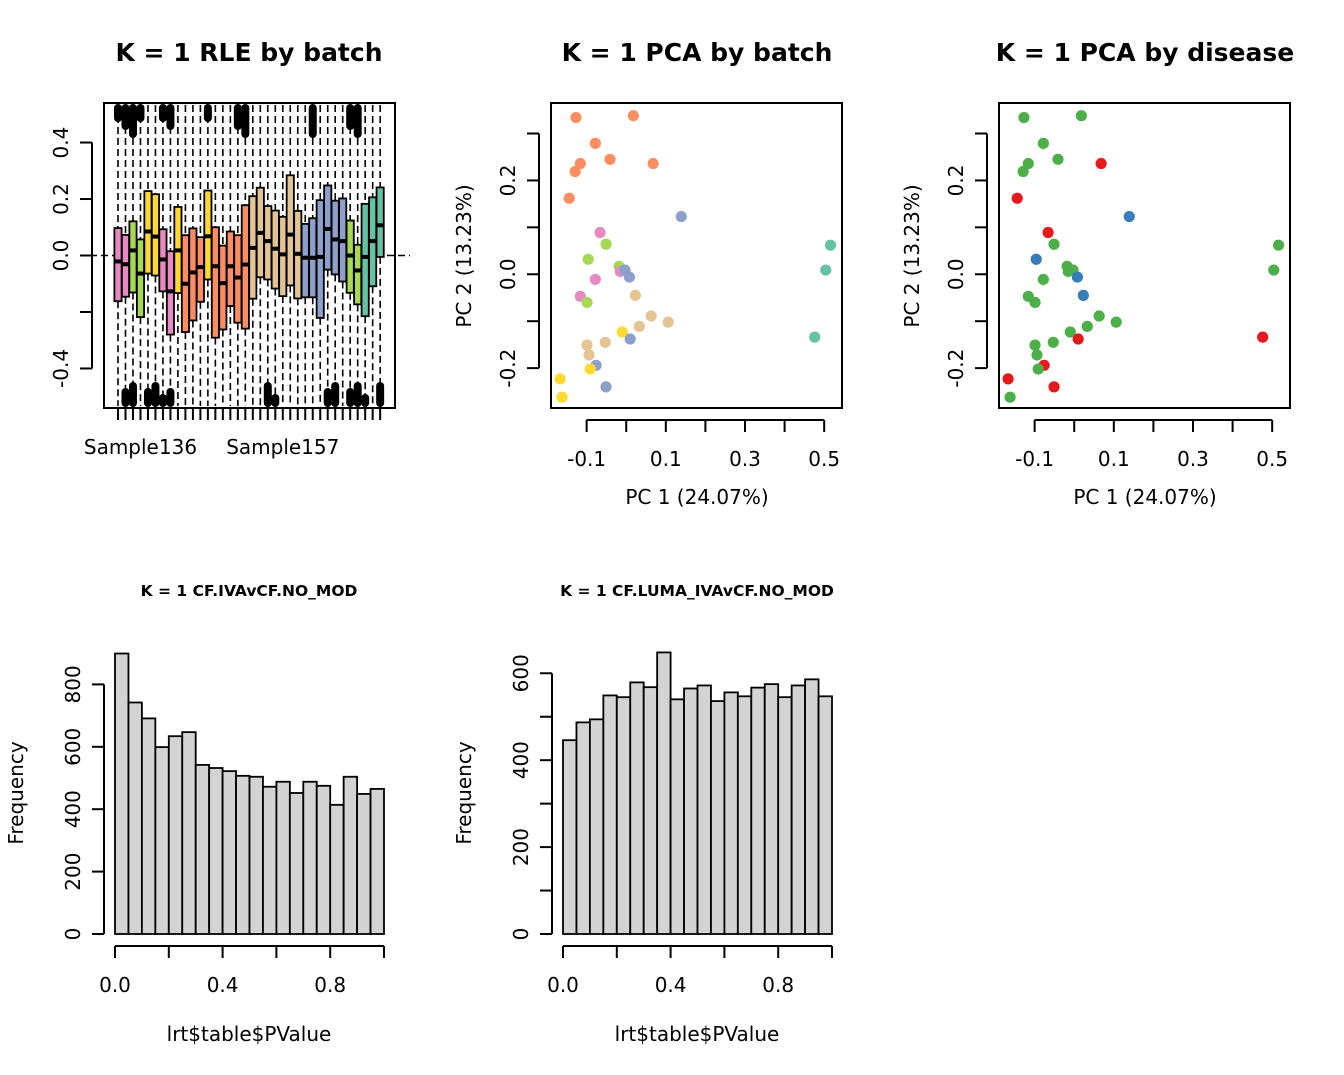  What do you see at coordinates (508, 181) in the screenshot?
I see `pca-batch-y-tick-label: 0.2` at bounding box center [508, 181].